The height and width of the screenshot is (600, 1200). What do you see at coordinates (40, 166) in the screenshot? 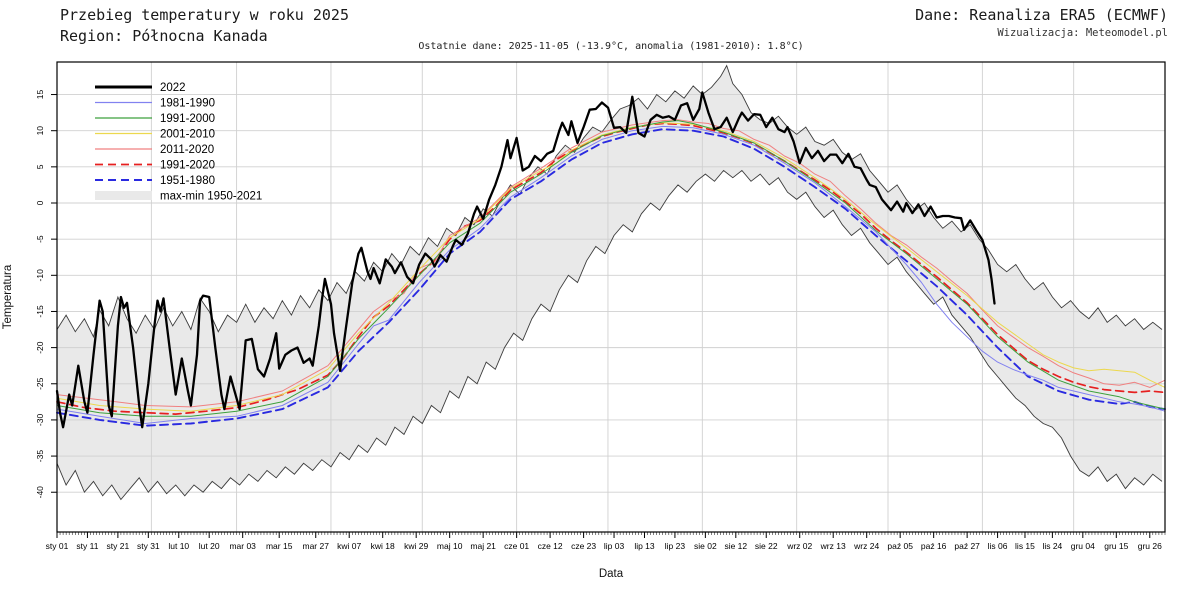
I see `y-tick-label: 5` at bounding box center [40, 166].